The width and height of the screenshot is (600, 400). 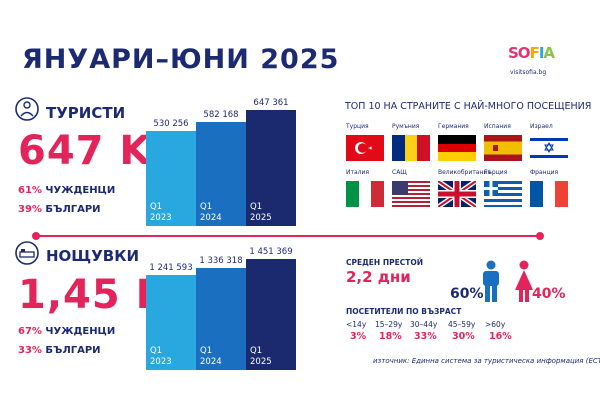 What do you see at coordinates (171, 268) in the screenshot?
I see `bar-value-label: 1 241 593` at bounding box center [171, 268].